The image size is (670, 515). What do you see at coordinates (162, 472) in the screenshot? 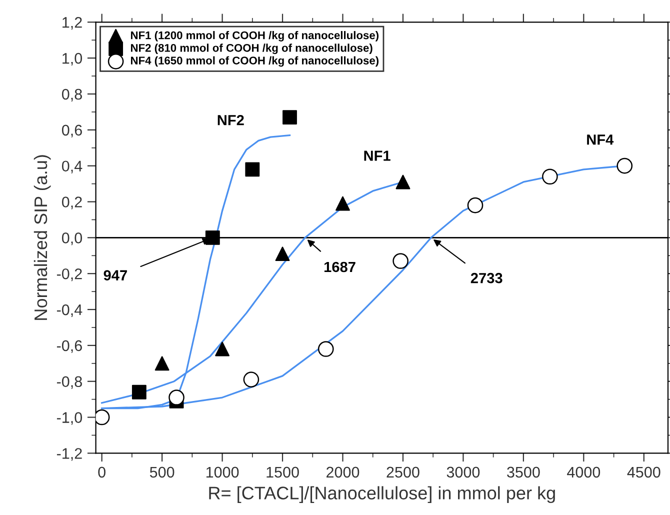
I see `x-tick-label: 500` at bounding box center [162, 472].